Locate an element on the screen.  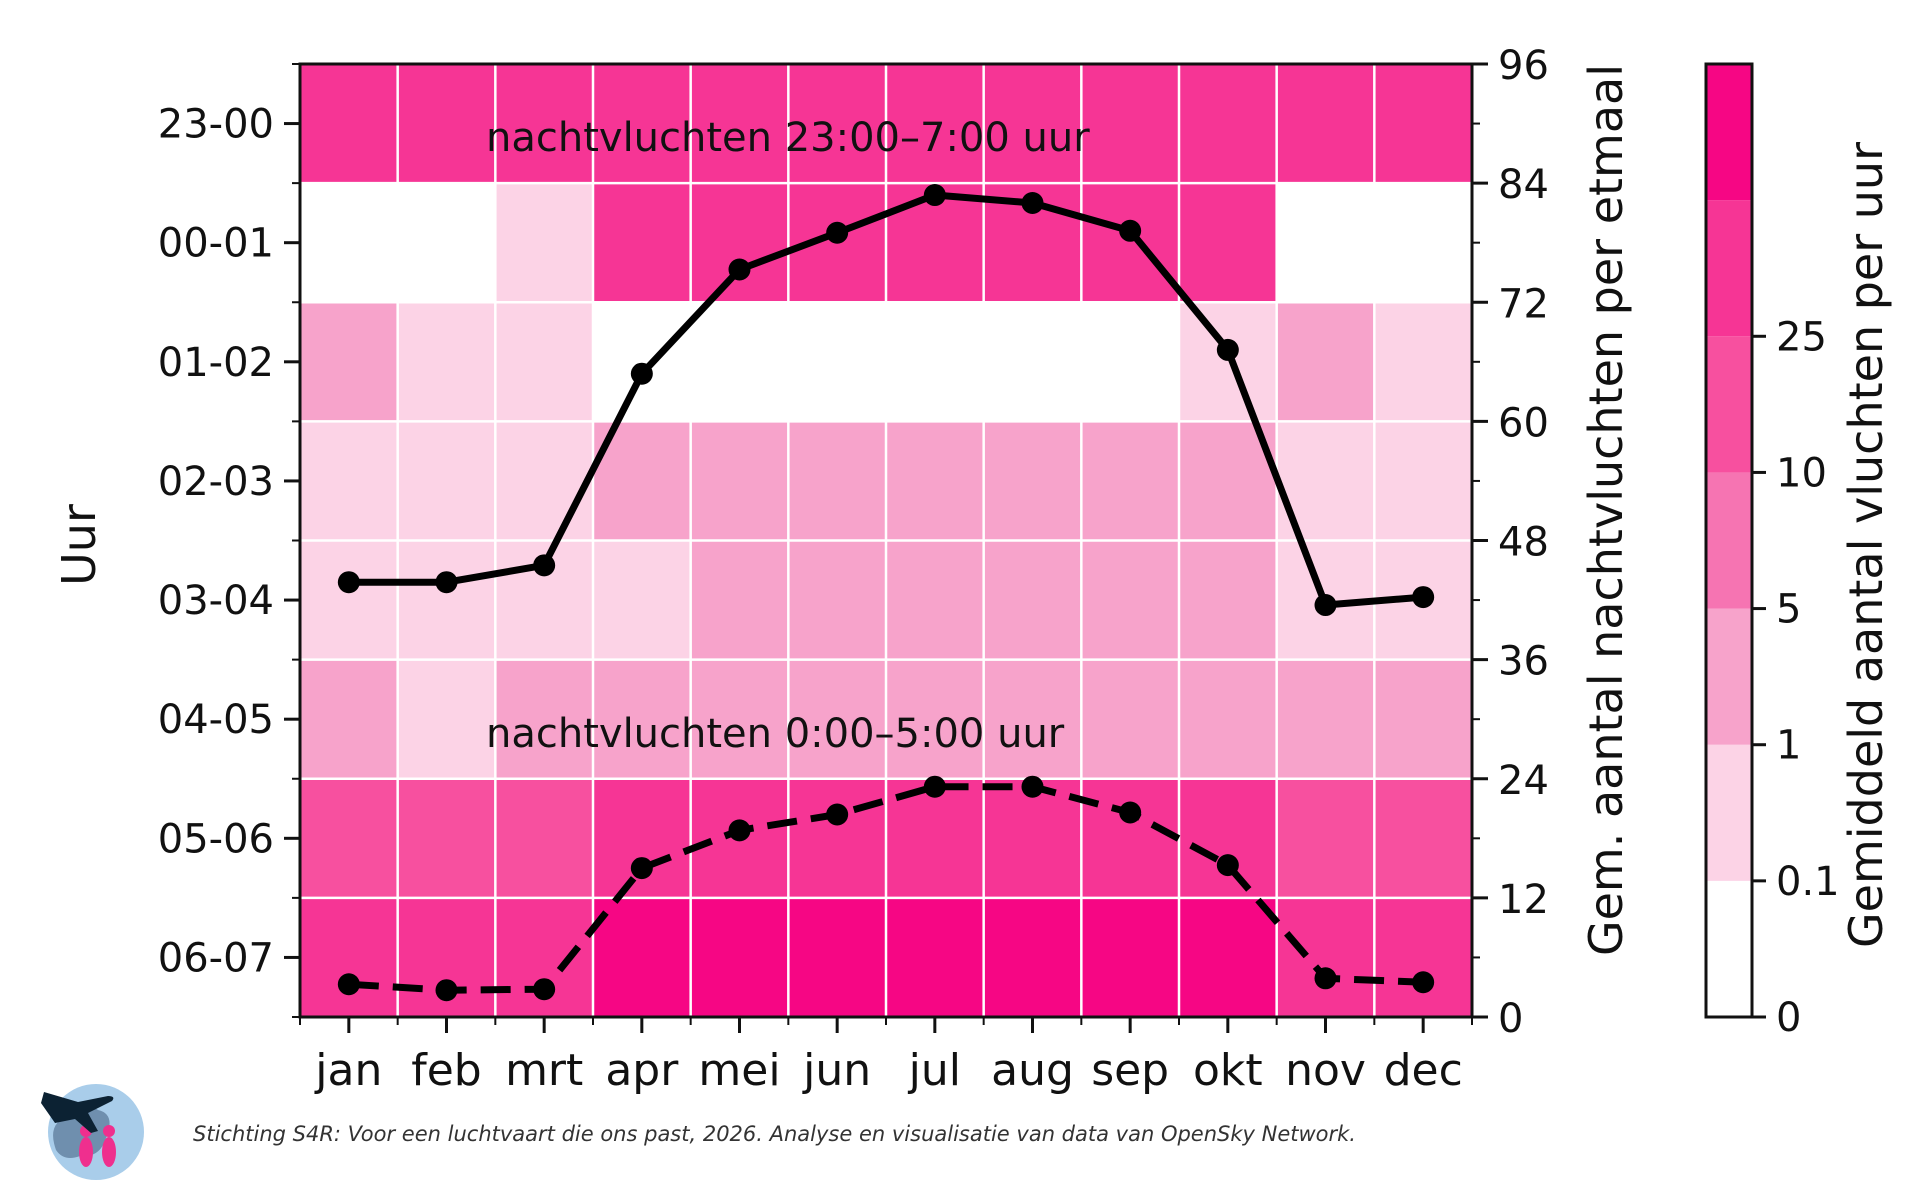
y2-tick-label: 36 is located at coordinates (1523, 662).